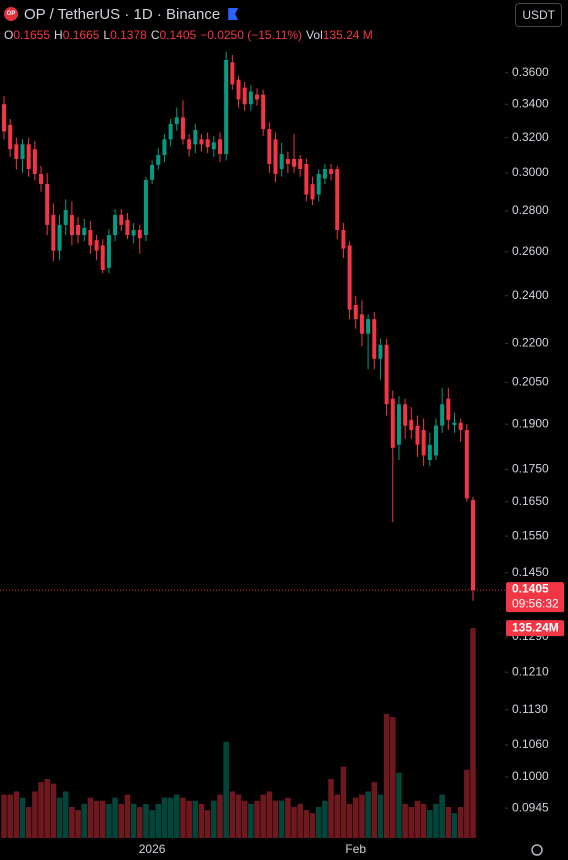 The height and width of the screenshot is (860, 568). Describe the element at coordinates (27, 35) in the screenshot. I see `legend-item: O0.1655` at that location.